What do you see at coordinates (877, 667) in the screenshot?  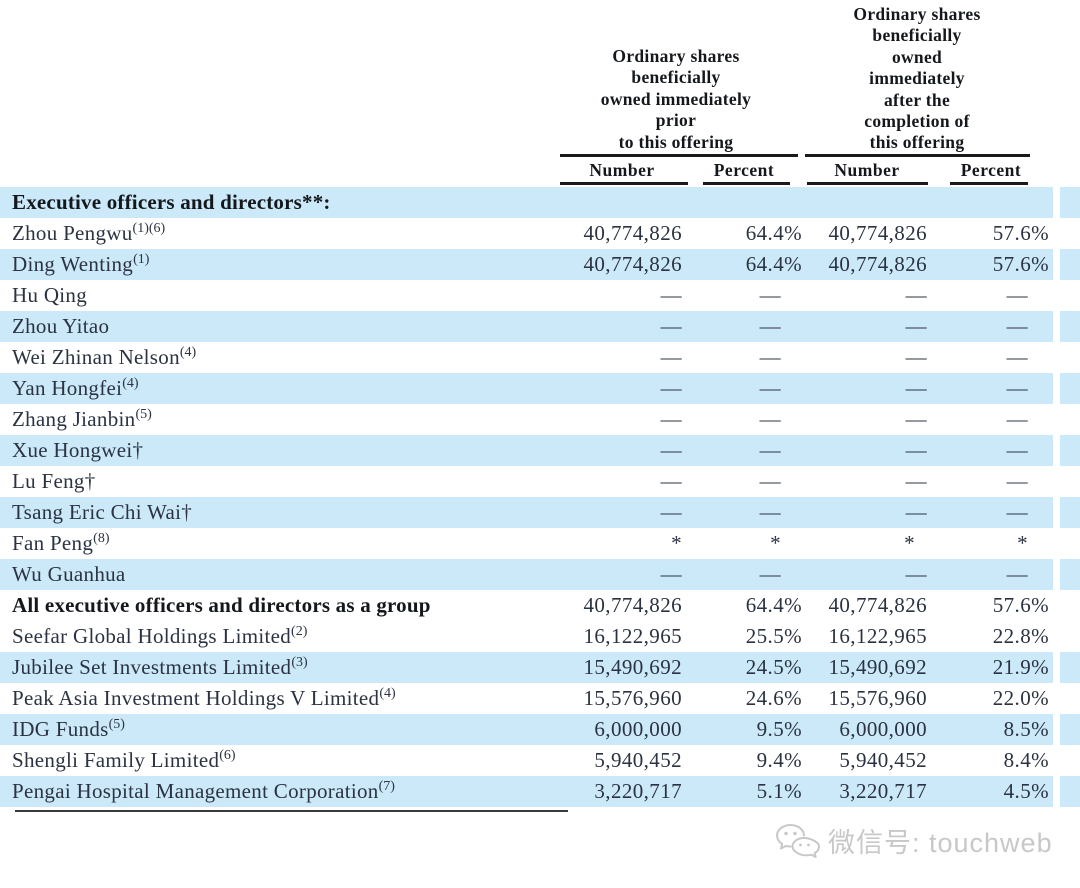 I see `number-after-cell: 15,490,692` at bounding box center [877, 667].